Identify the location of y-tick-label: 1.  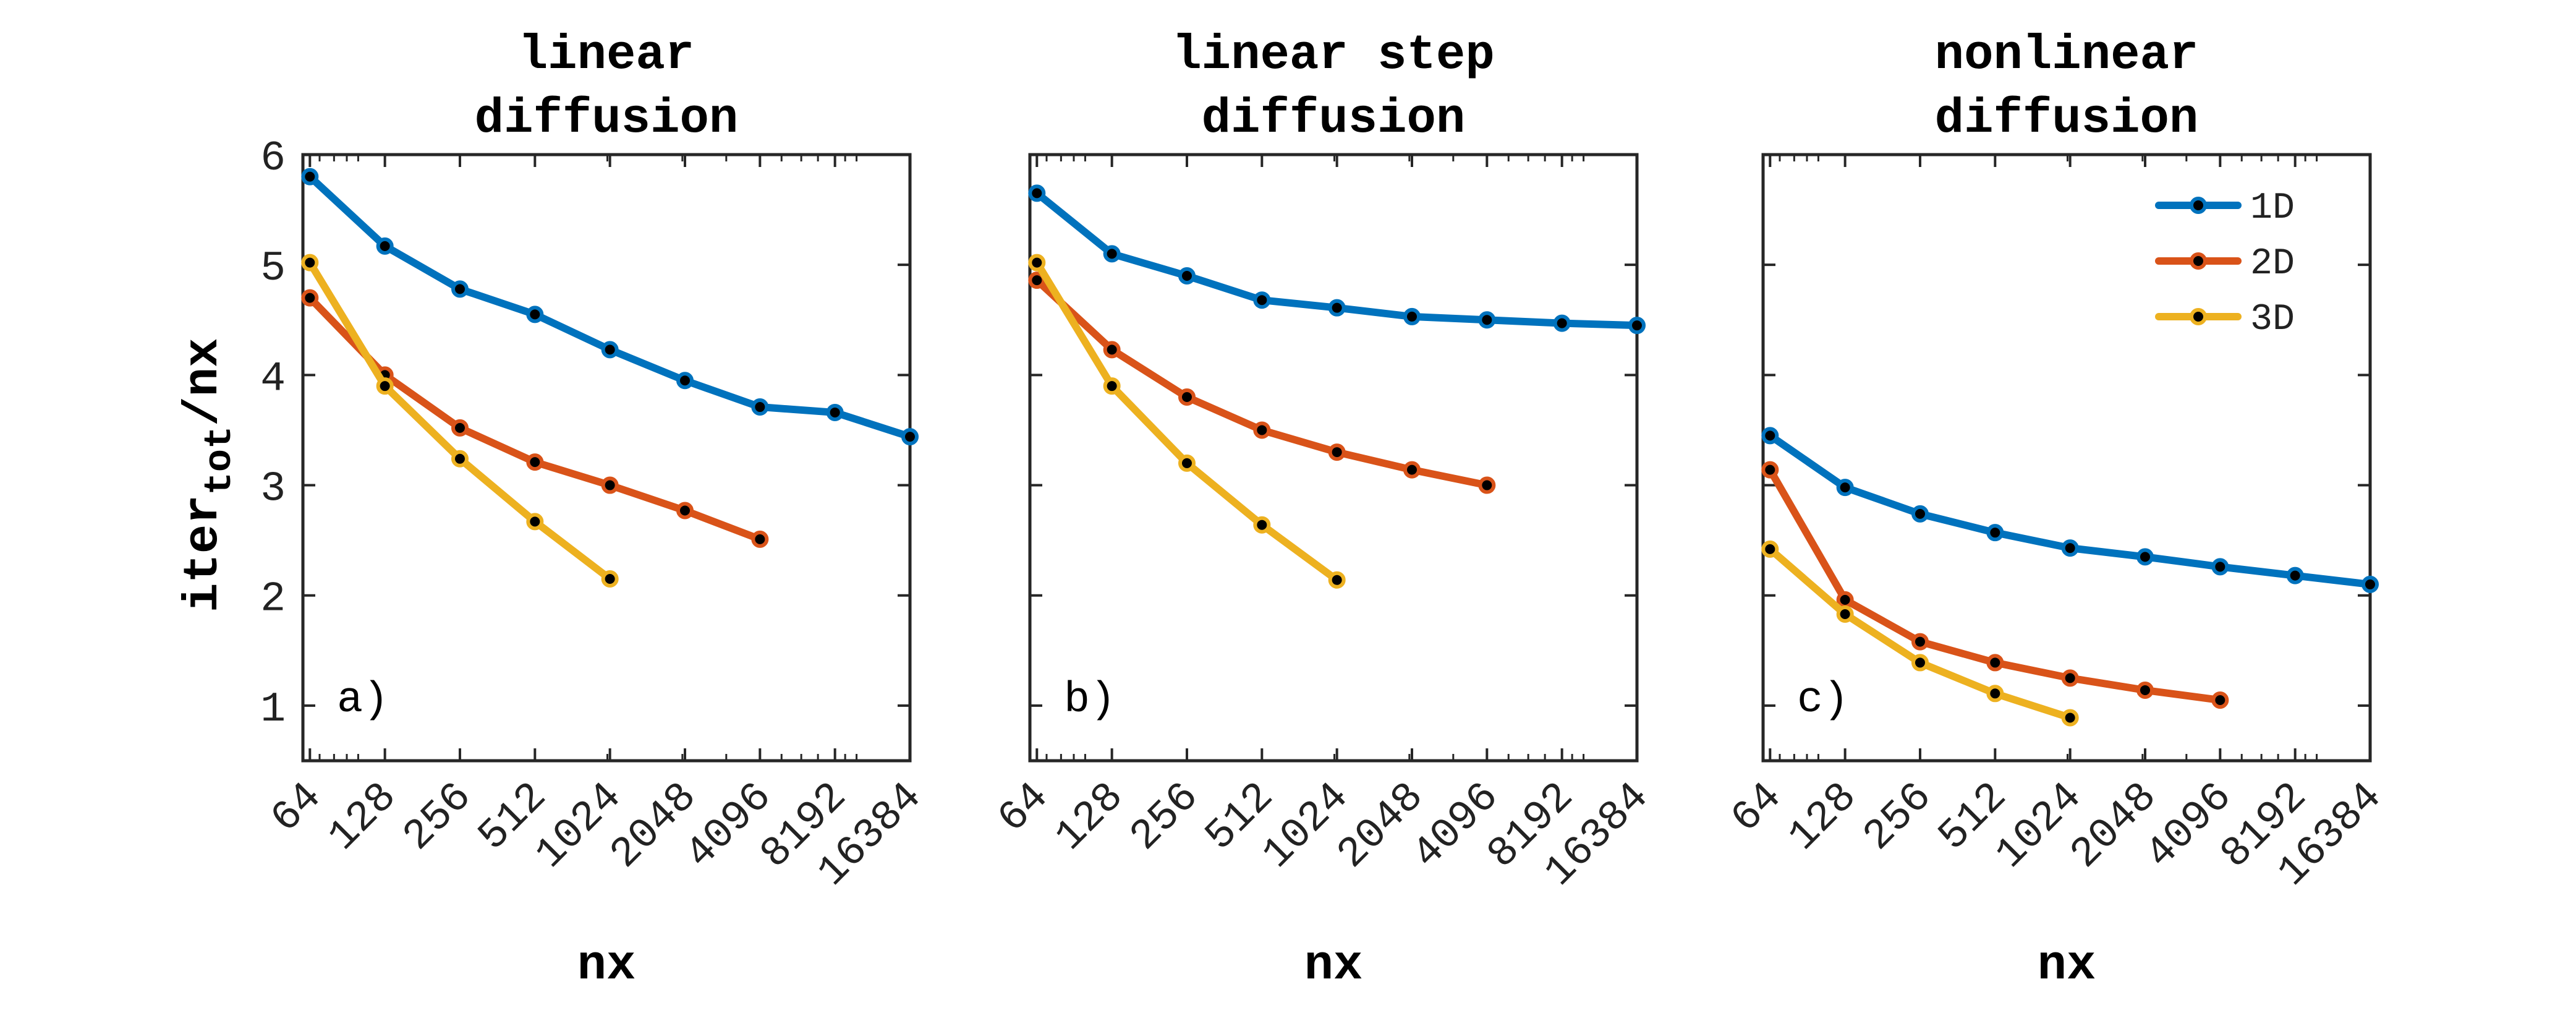
(273, 710).